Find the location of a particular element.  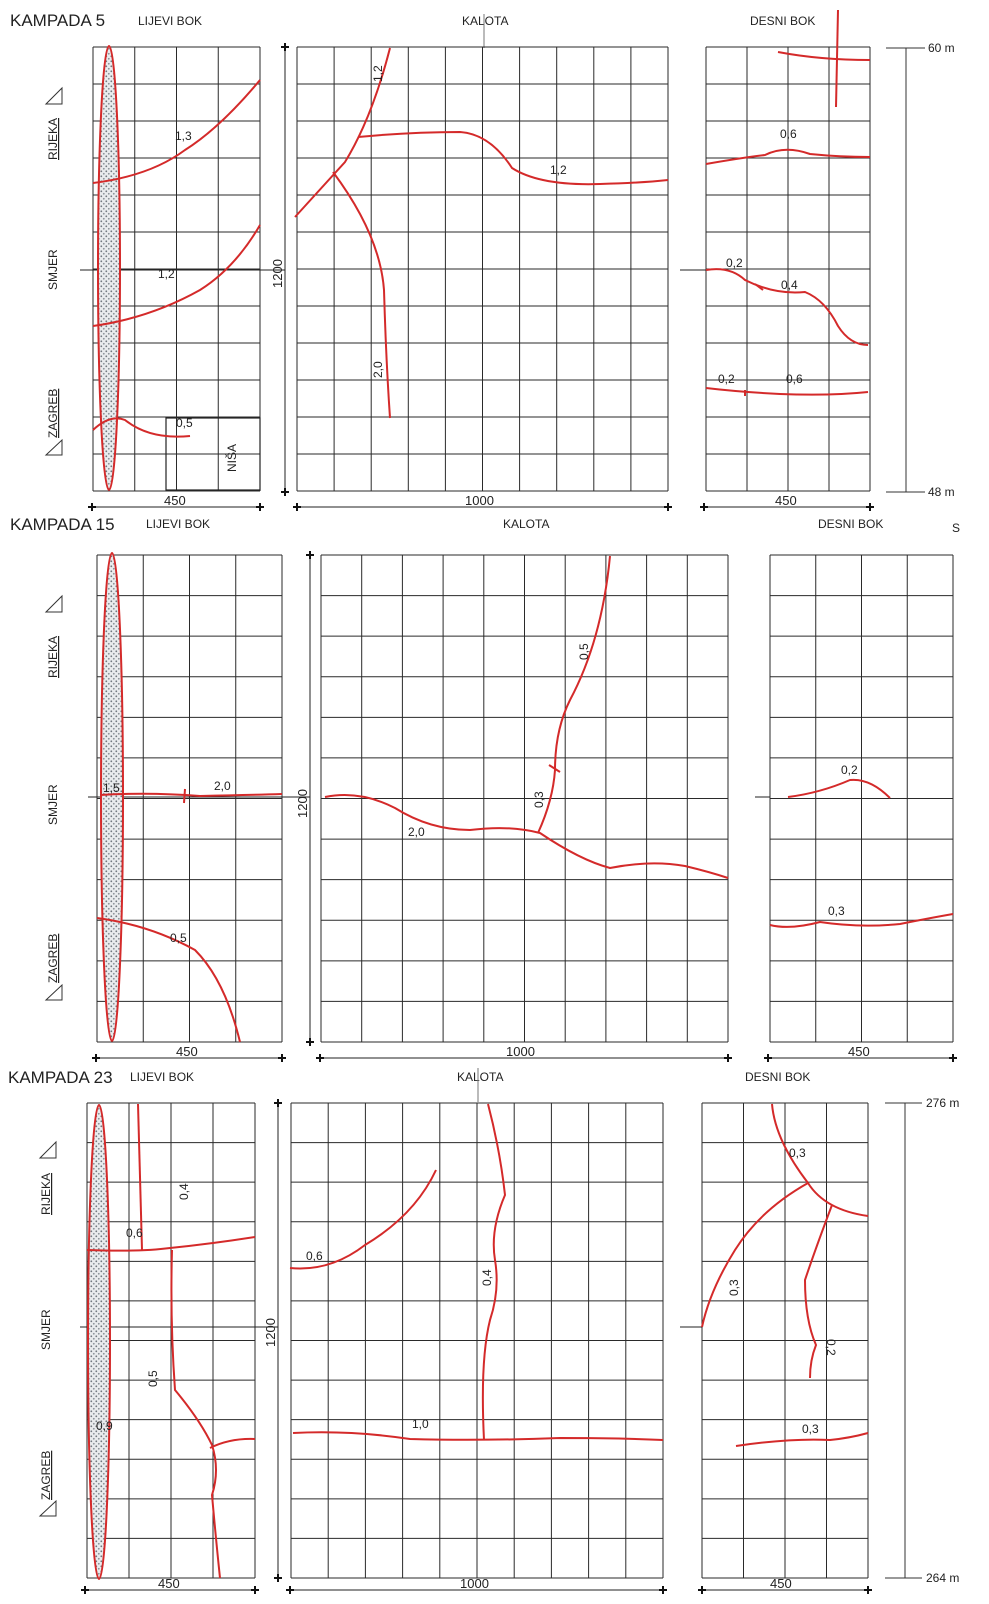

k15-crack-crown-vert is located at coordinates (574, 694).